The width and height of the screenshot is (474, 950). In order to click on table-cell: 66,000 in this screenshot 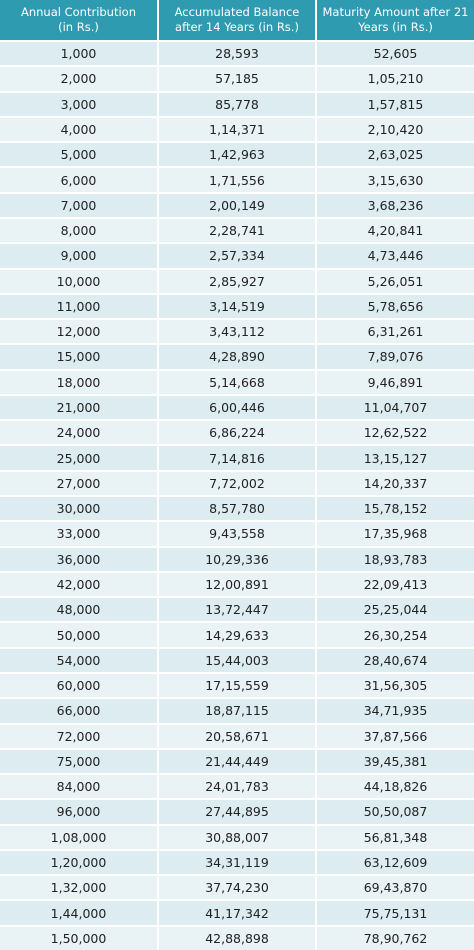, I will do `click(78, 711)`.